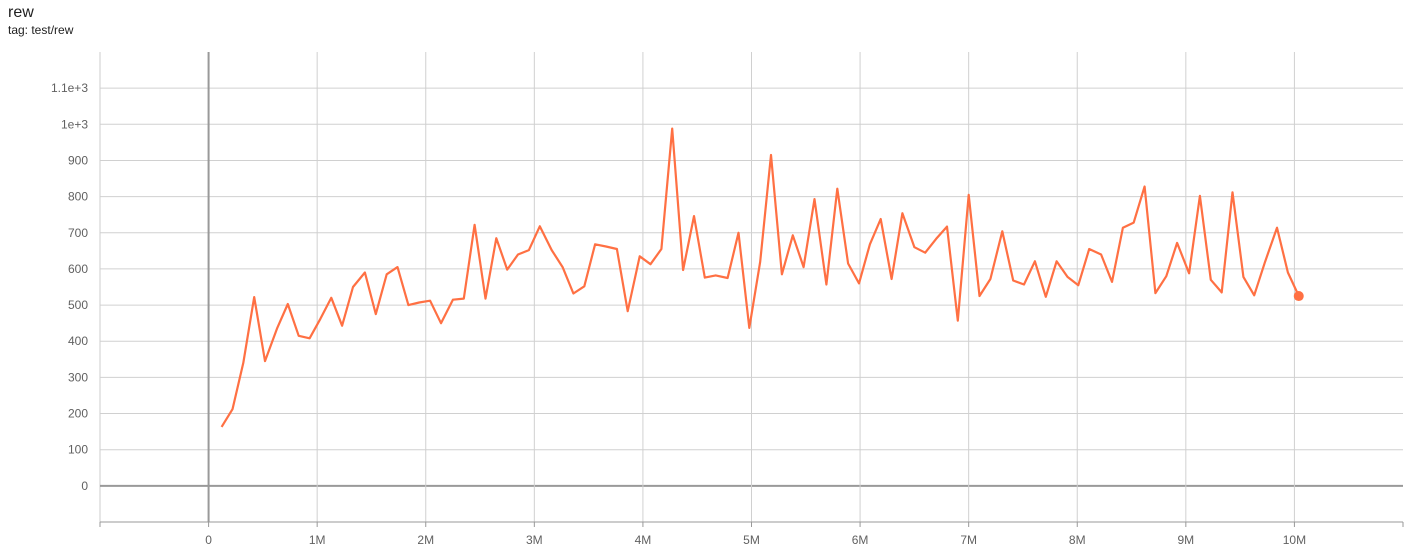 The height and width of the screenshot is (553, 1415). I want to click on x-tick-label: 2M, so click(425, 540).